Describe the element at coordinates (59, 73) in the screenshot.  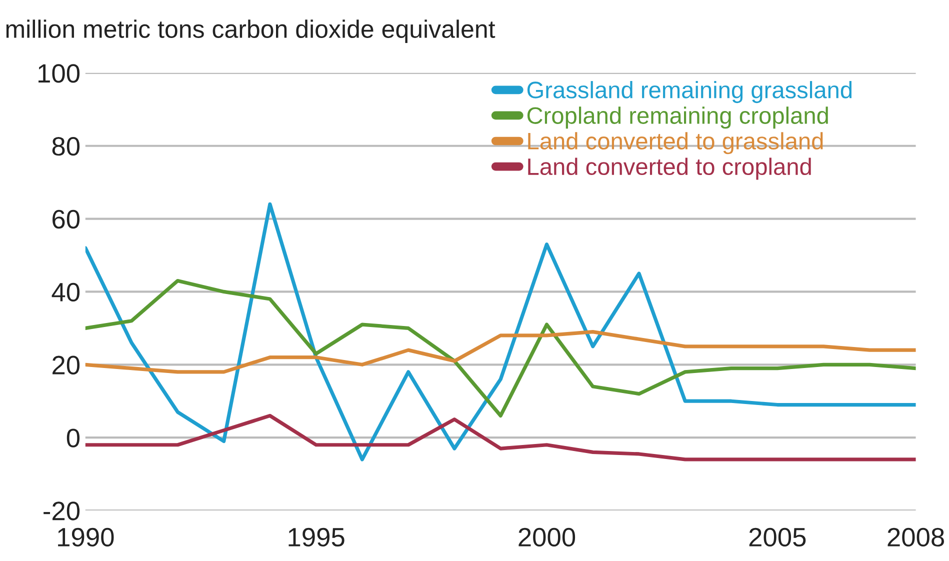
I see `y-tick-label: 100` at that location.